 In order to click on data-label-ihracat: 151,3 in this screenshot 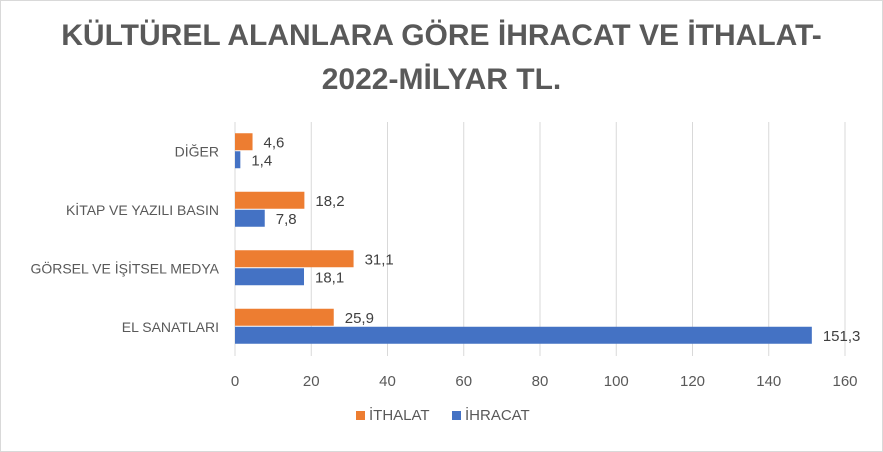, I will do `click(842, 336)`.